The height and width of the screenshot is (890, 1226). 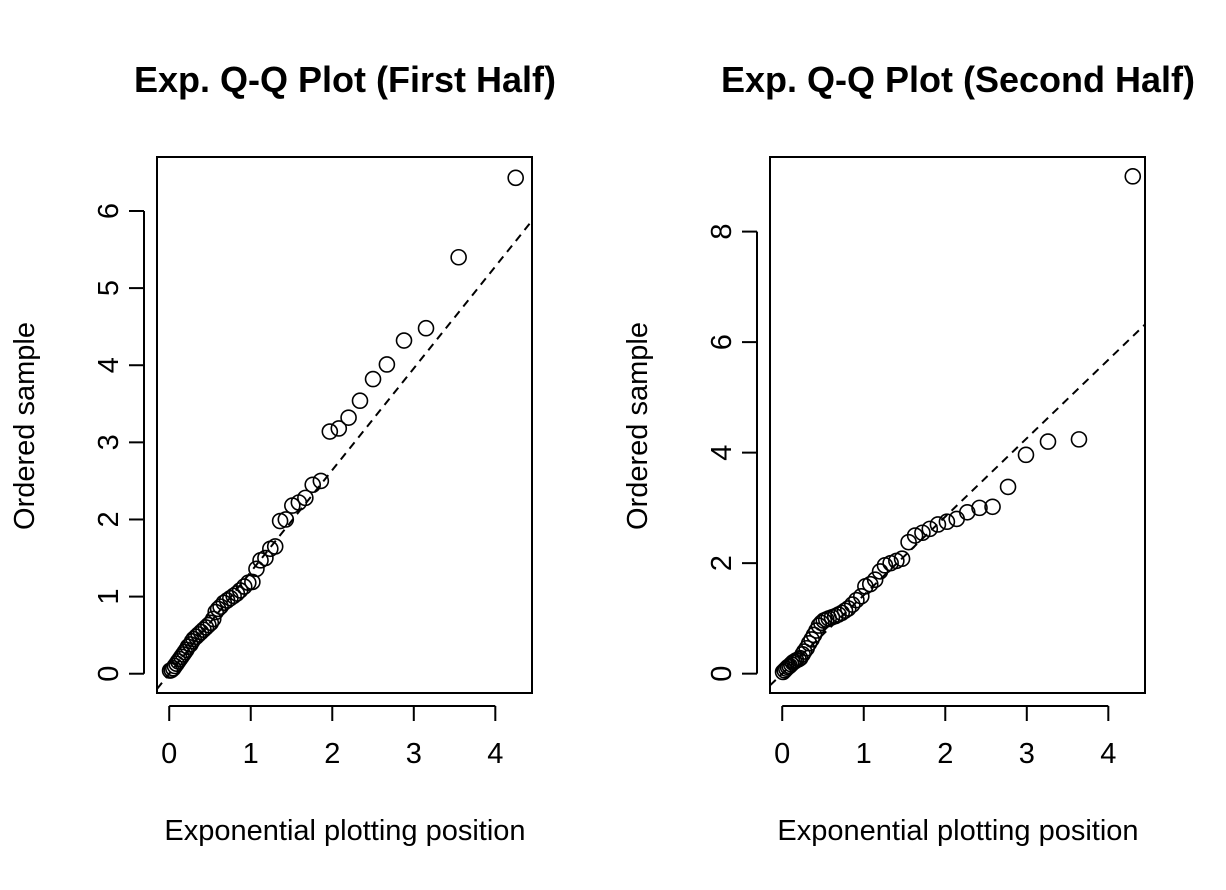 I want to click on y-tick-label: 1, so click(x=109, y=597).